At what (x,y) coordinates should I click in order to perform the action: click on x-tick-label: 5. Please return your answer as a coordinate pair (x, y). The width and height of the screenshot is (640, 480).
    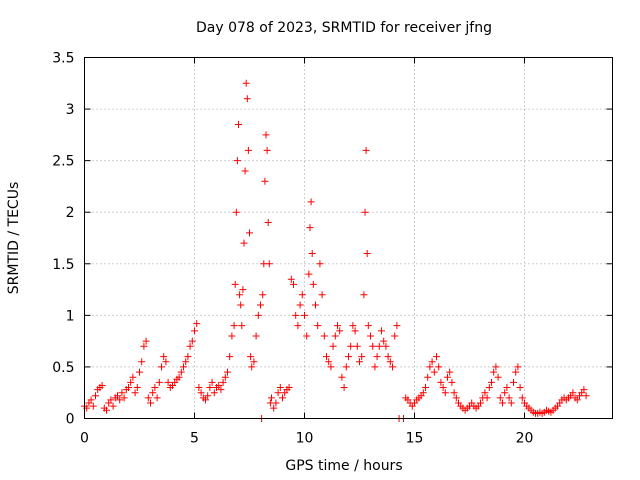
    Looking at the image, I should click on (194, 439).